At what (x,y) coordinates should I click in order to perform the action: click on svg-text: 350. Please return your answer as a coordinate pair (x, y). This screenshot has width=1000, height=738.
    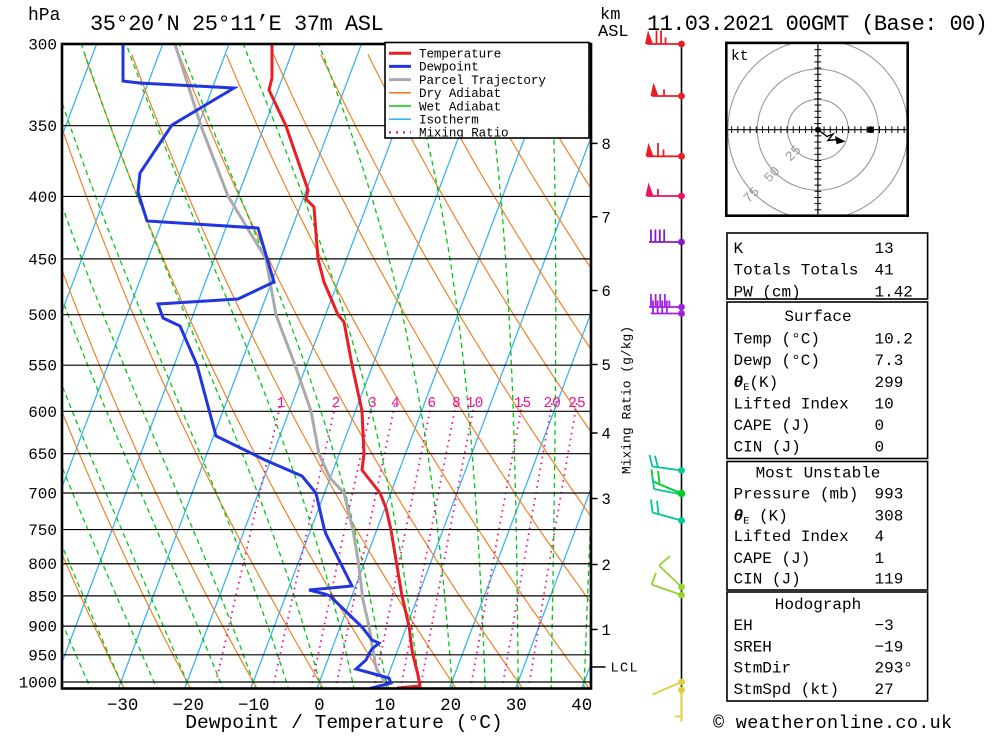
    Looking at the image, I should click on (42, 127).